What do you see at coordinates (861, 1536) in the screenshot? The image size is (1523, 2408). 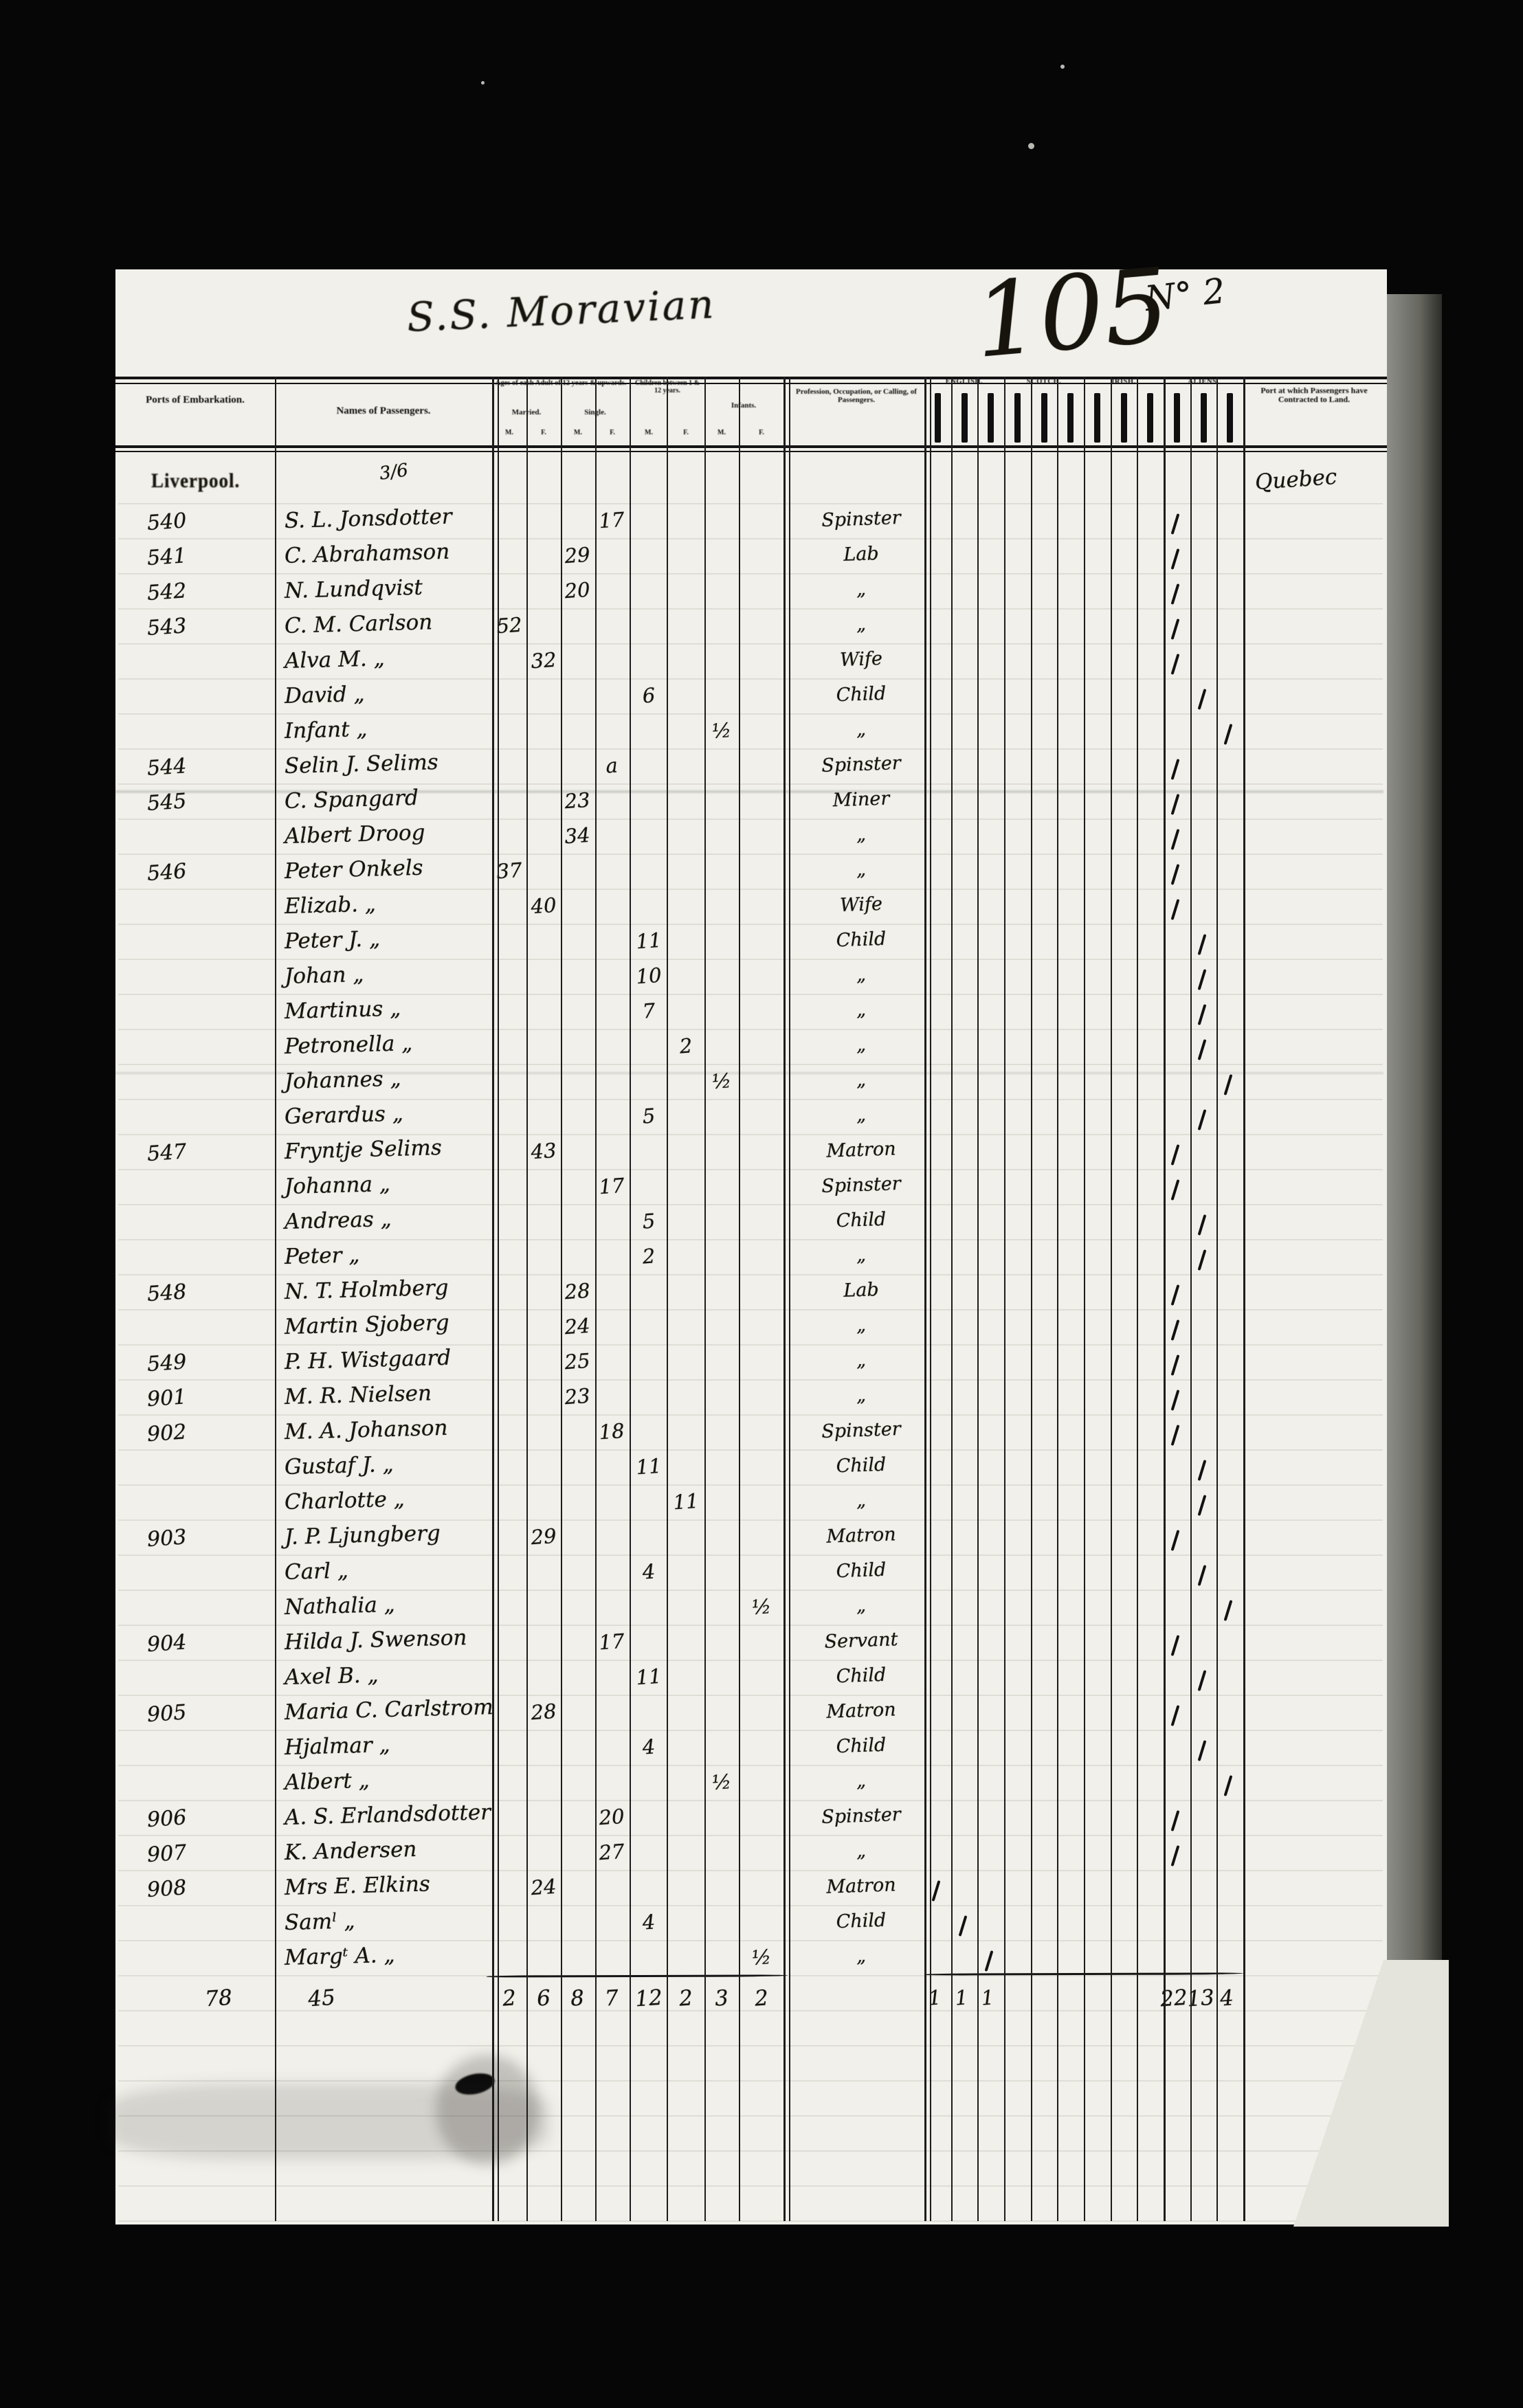 I see `passenger-occupation: Matron` at bounding box center [861, 1536].